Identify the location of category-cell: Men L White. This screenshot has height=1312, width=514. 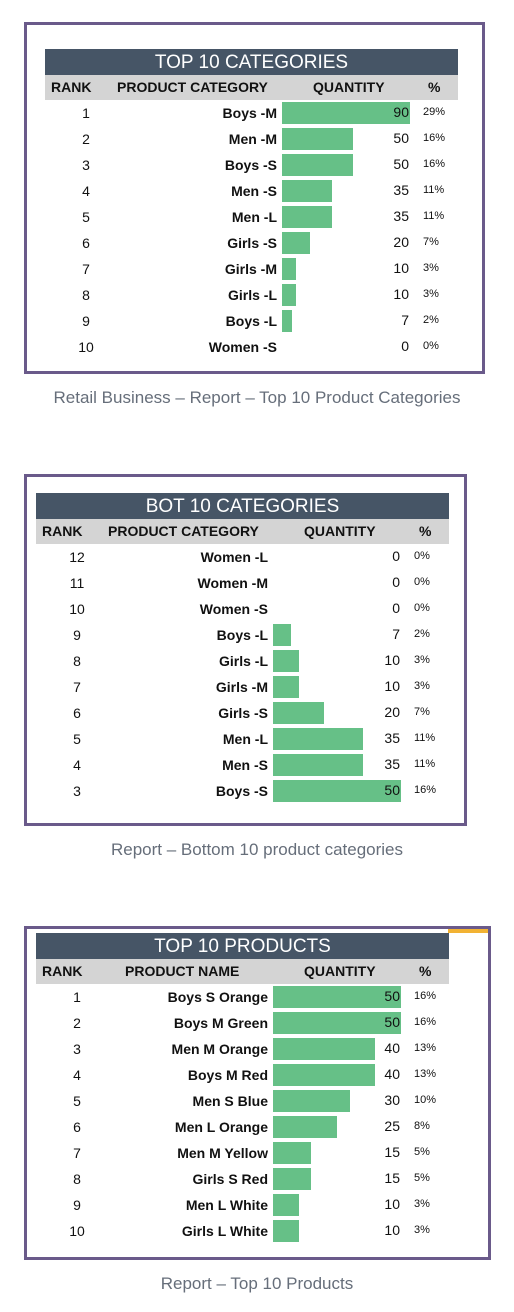
(226, 1205).